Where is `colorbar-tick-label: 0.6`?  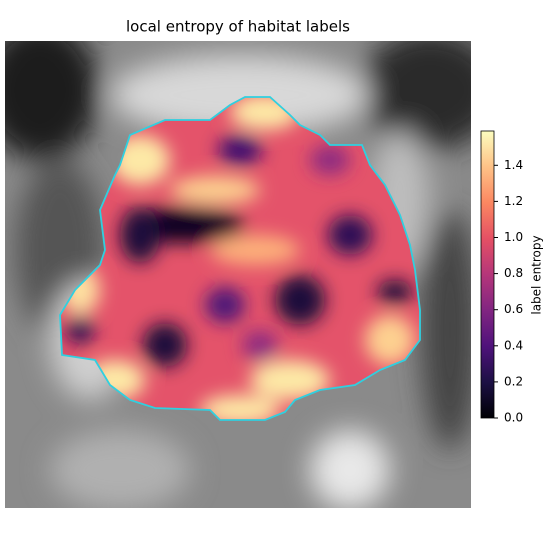
colorbar-tick-label: 0.6 is located at coordinates (513, 309).